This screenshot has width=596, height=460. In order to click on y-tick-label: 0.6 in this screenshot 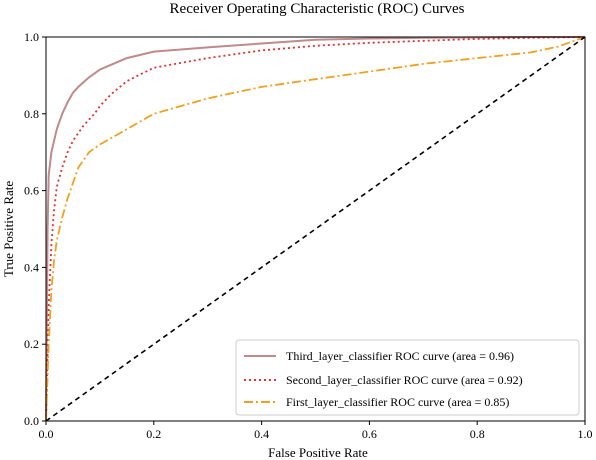, I will do `click(31, 191)`.